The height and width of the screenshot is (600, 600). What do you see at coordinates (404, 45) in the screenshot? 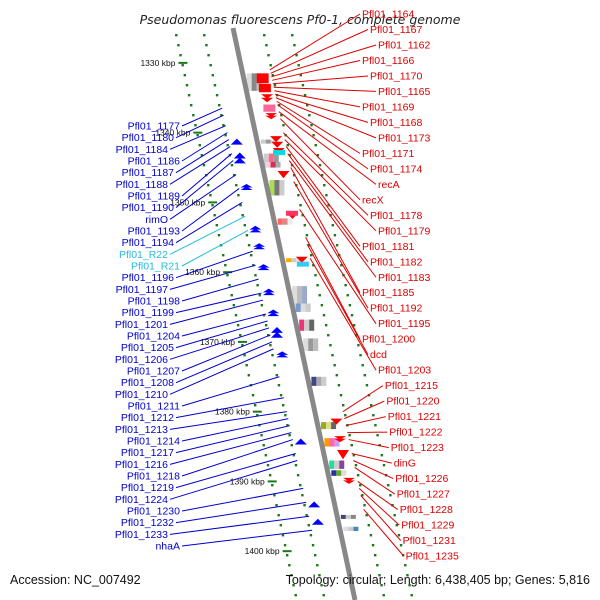
I see `gene-label: Pfl01_1162` at bounding box center [404, 45].